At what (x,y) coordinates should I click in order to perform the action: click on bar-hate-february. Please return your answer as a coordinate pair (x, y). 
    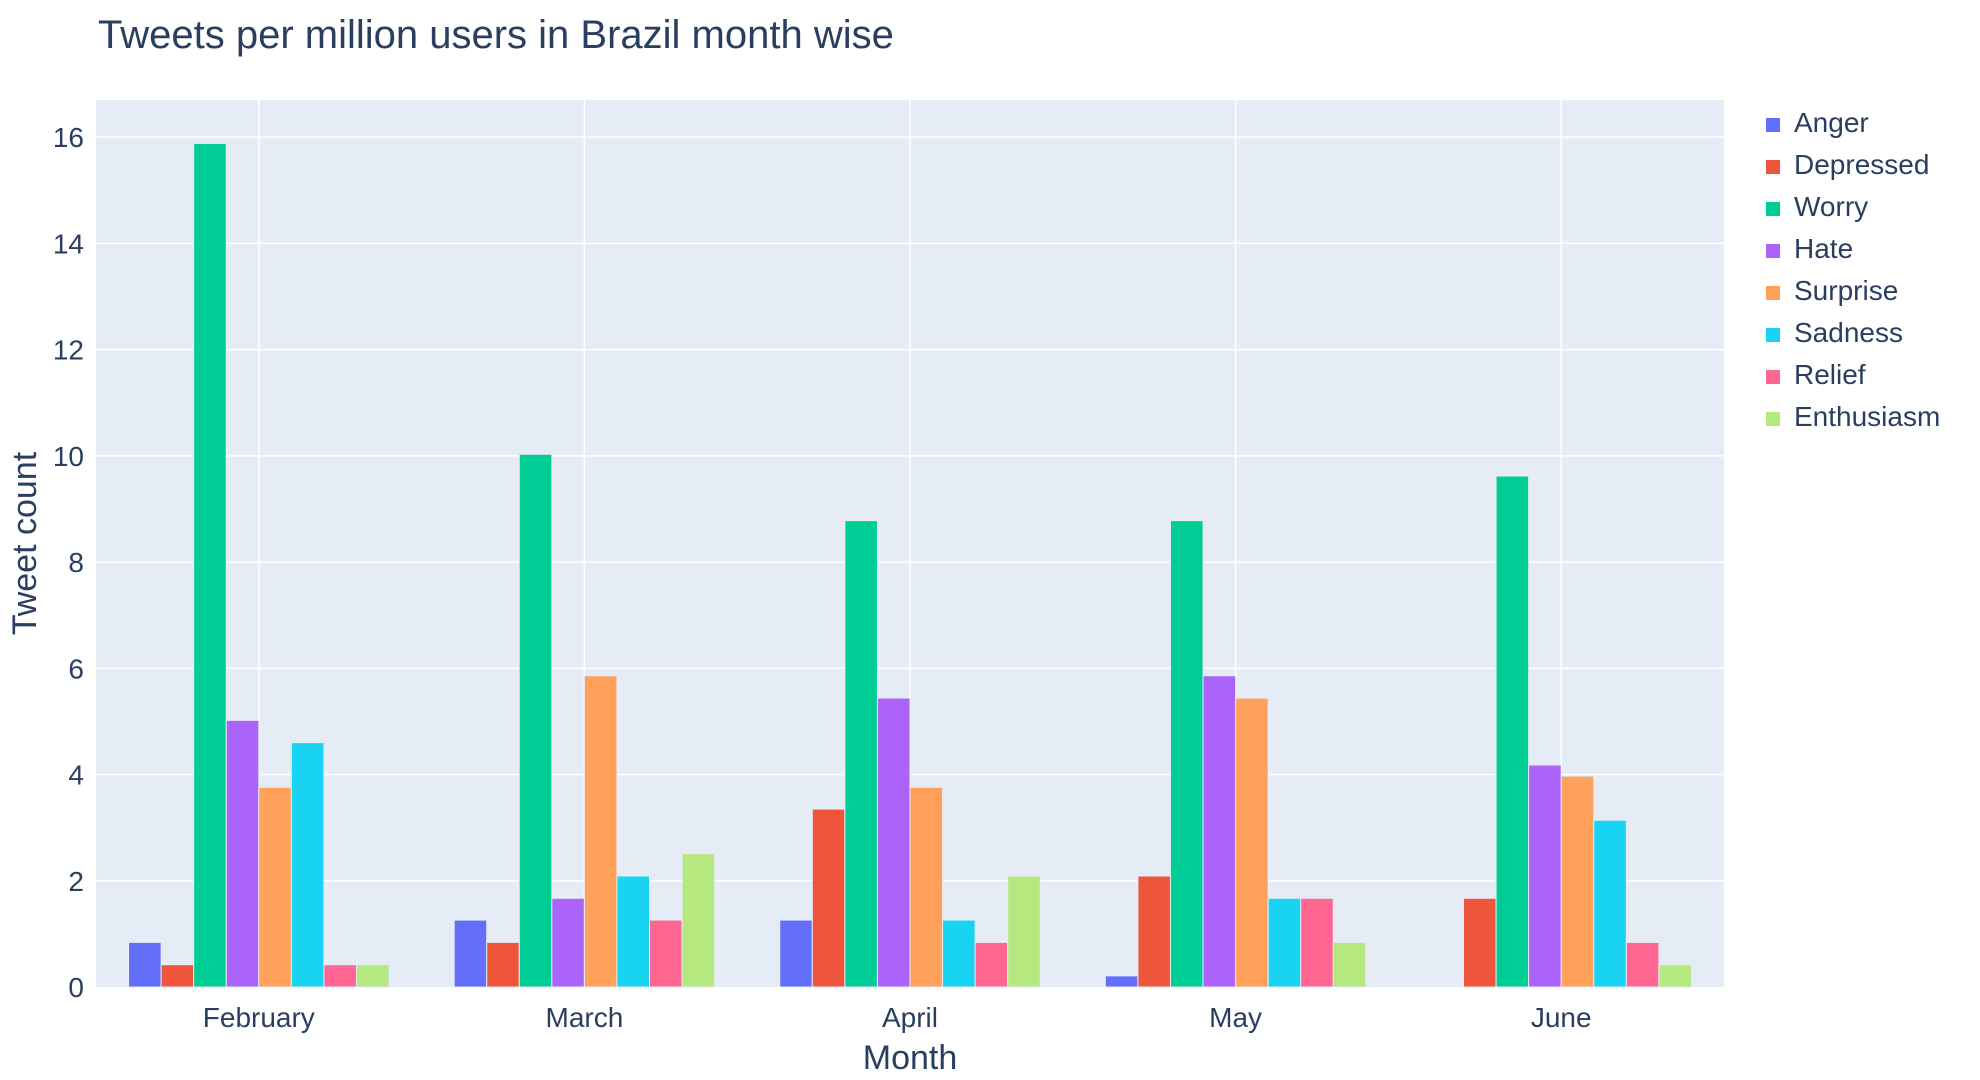
    Looking at the image, I should click on (242, 853).